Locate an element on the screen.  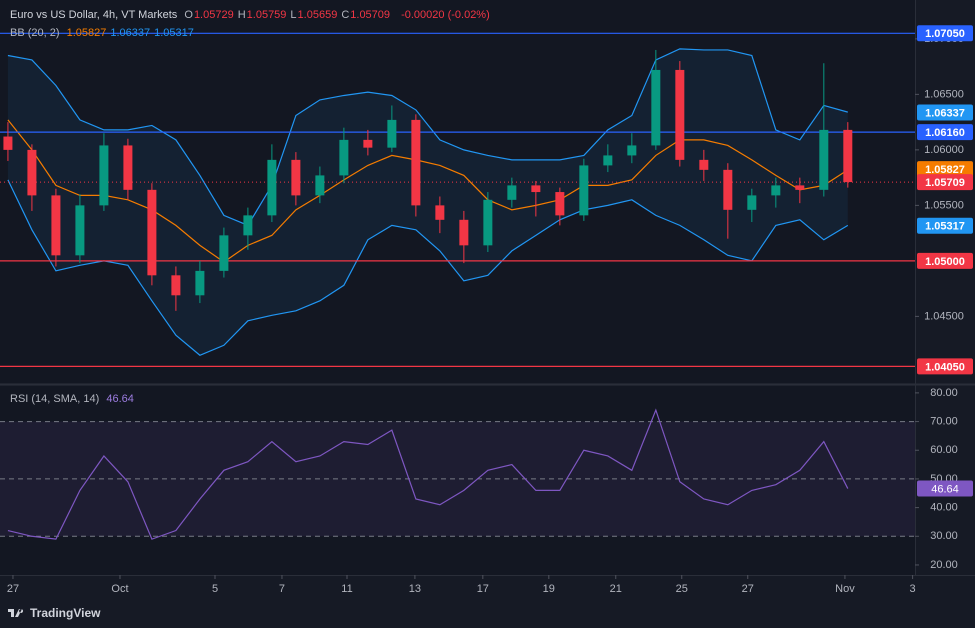
brand-logo is located at coordinates (16, 613).